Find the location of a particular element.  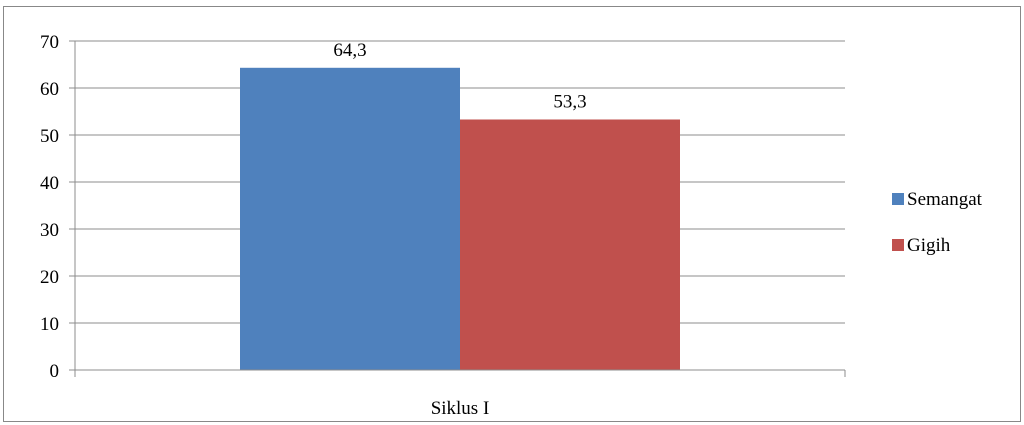

y-tick-label-30: 30 is located at coordinates (49, 230).